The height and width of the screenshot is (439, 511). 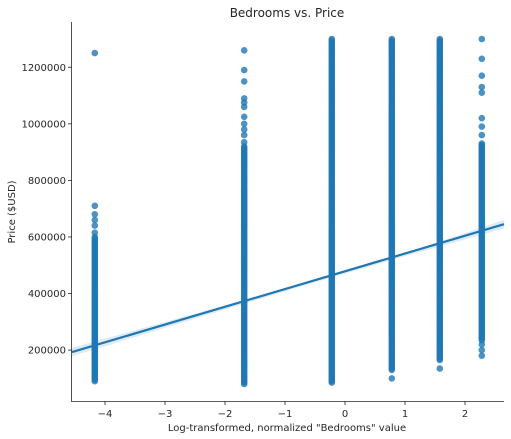 What do you see at coordinates (225, 414) in the screenshot?
I see `x-tick-label: −2` at bounding box center [225, 414].